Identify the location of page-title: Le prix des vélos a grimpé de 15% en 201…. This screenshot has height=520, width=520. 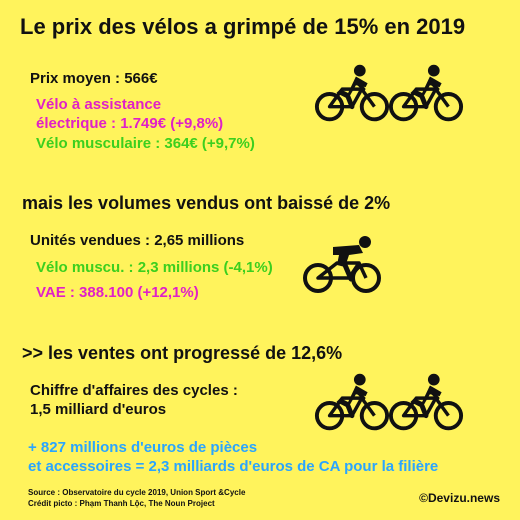
(243, 26).